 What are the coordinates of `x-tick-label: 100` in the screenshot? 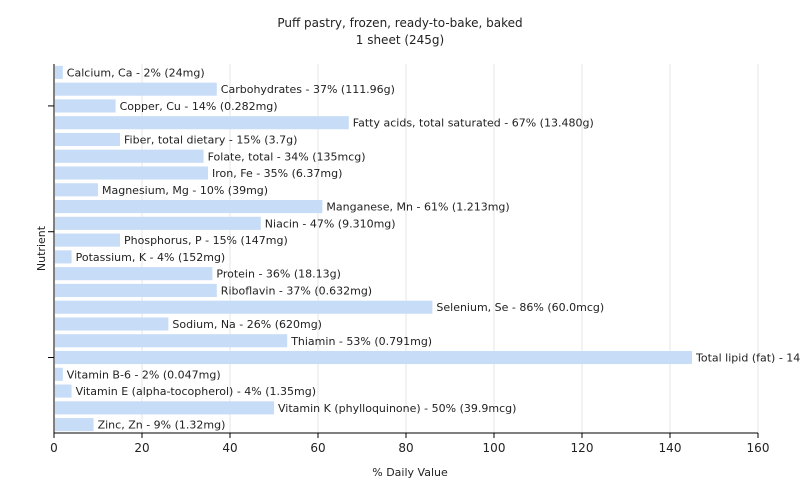 It's located at (494, 448).